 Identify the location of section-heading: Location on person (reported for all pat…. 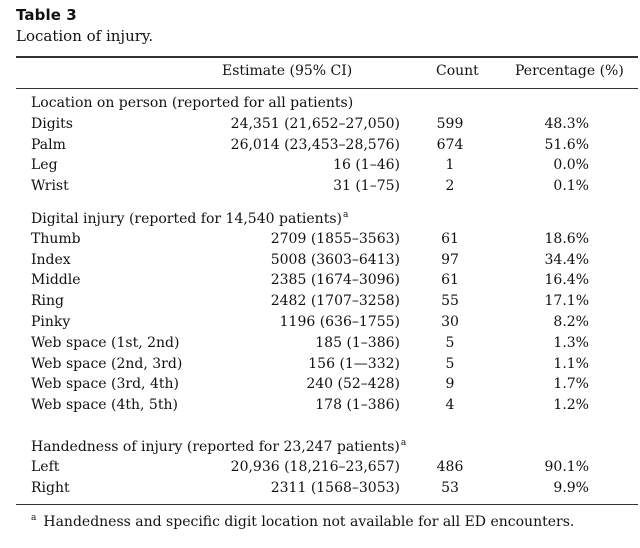
(320, 105).